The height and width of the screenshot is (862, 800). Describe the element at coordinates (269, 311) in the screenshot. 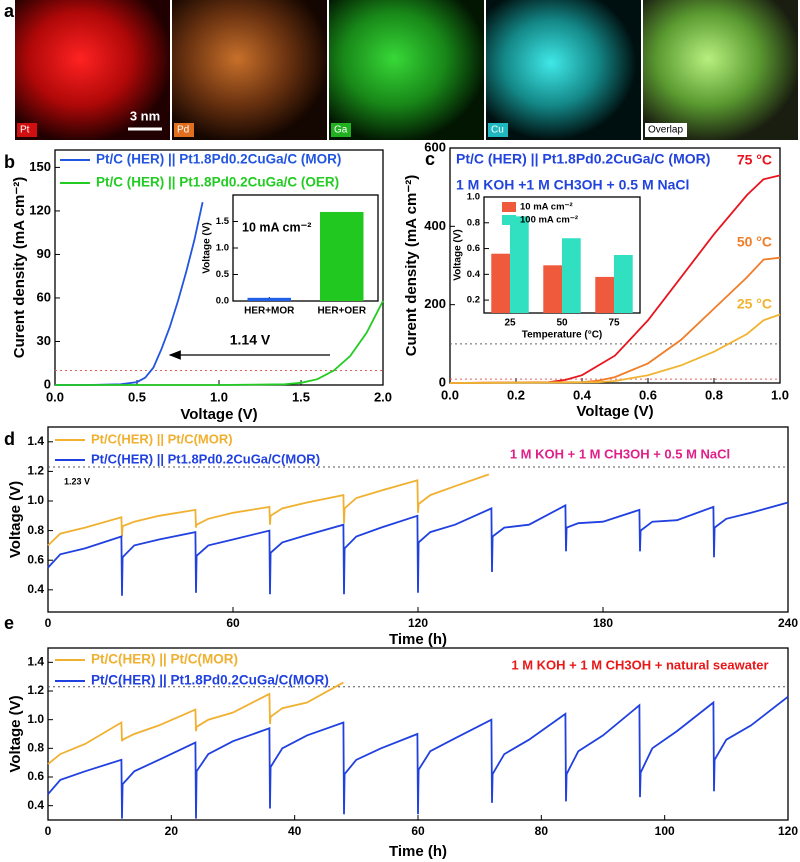

I see `x-tick-label: HER+MOR` at that location.